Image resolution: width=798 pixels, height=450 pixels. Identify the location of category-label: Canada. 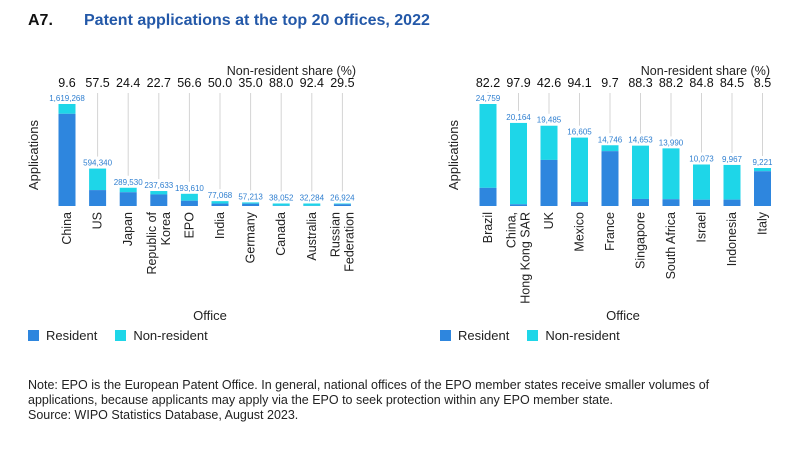
(281, 234).